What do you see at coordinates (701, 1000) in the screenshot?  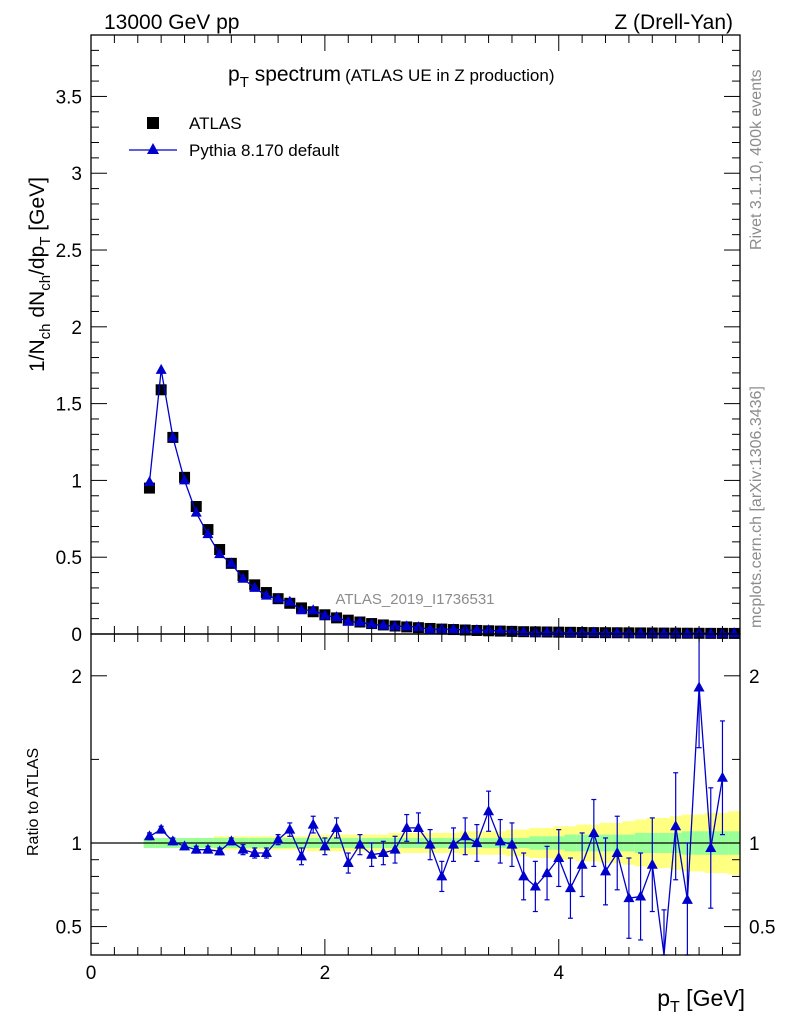 I see `ratio-xlabel: pT [GeV]` at bounding box center [701, 1000].